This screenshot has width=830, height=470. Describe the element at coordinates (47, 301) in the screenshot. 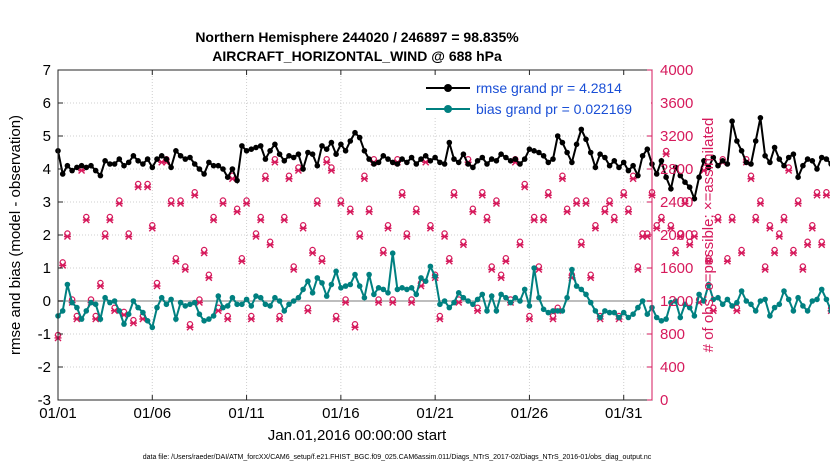

I see `y-left-tick-label: 0` at that location.